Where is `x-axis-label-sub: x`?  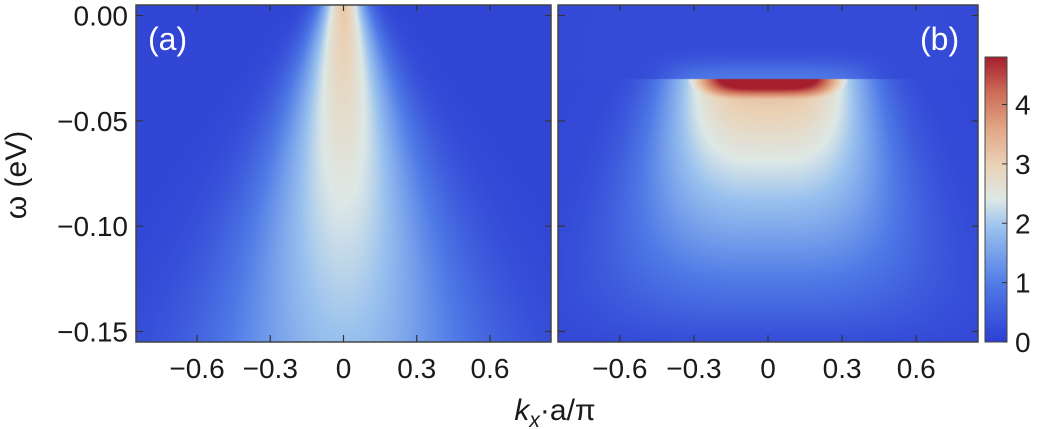
x-axis-label-sub: x is located at coordinates (534, 419).